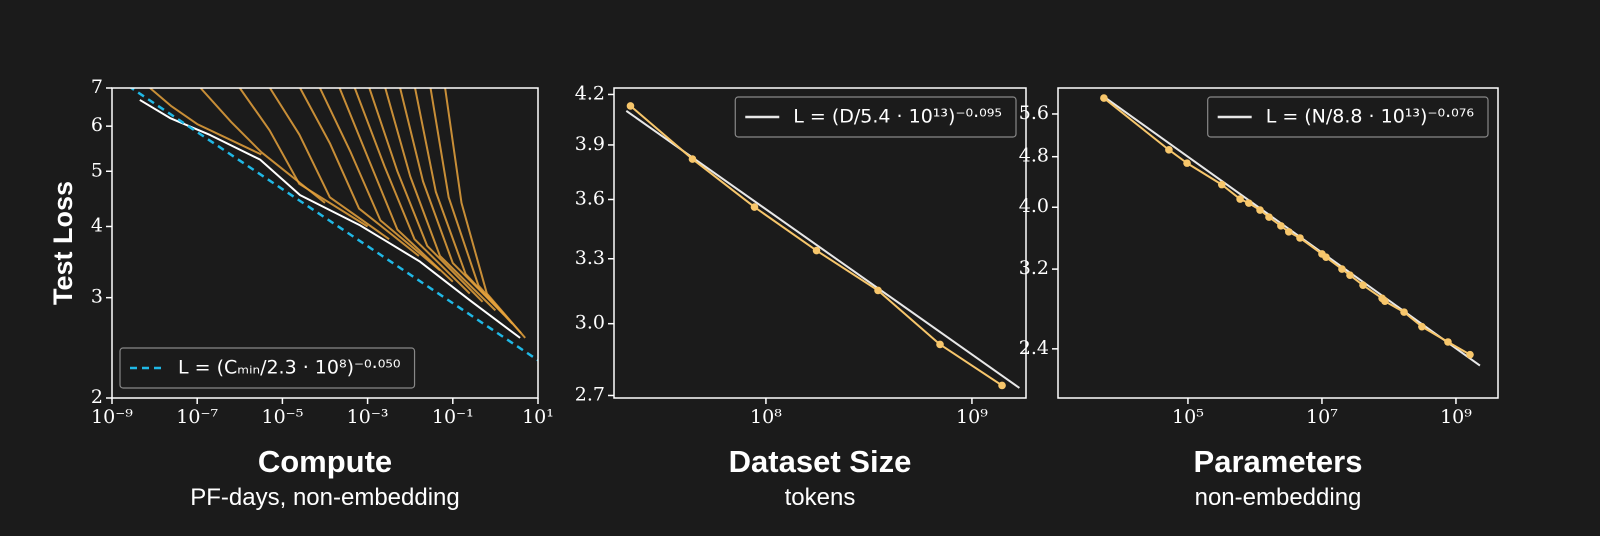 The width and height of the screenshot is (1600, 536). What do you see at coordinates (1287, 226) in the screenshot?
I see `data-line` at bounding box center [1287, 226].